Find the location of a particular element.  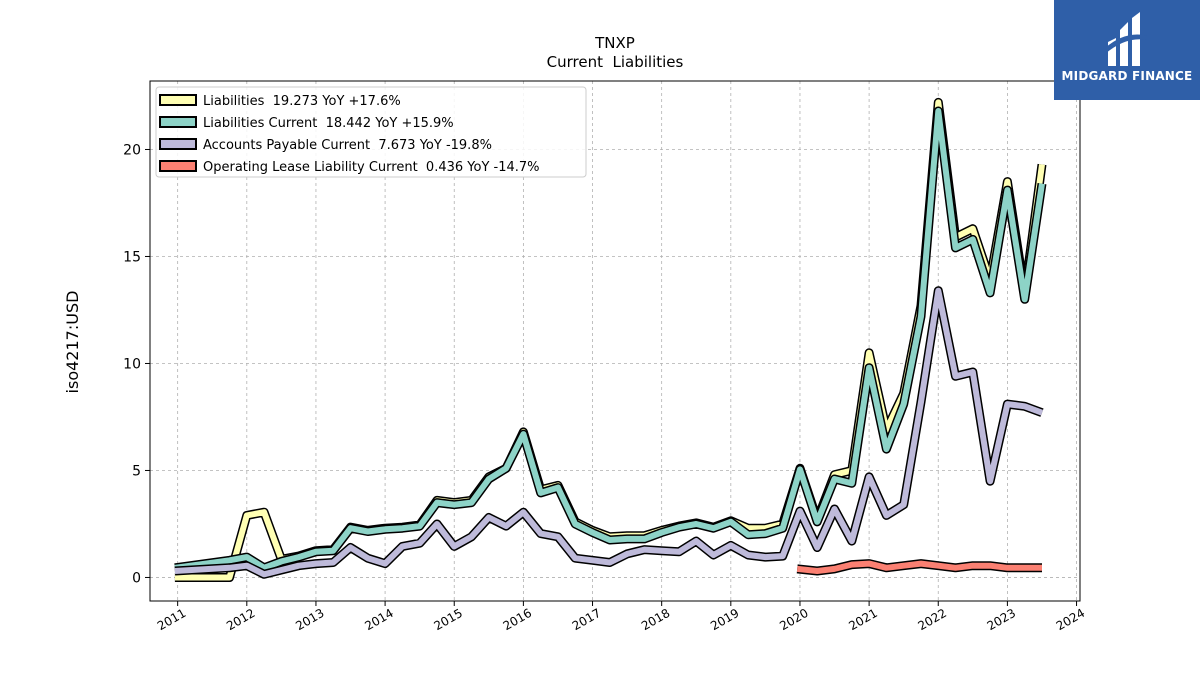

chart-subtitle: Current Liabilities is located at coordinates (615, 62).